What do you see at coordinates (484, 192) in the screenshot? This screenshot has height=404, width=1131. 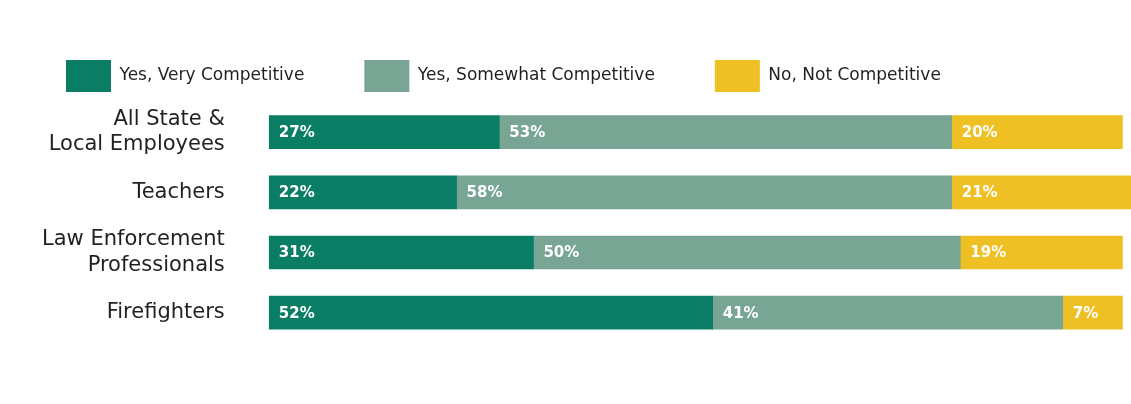 I see `data-label: 58%` at bounding box center [484, 192].